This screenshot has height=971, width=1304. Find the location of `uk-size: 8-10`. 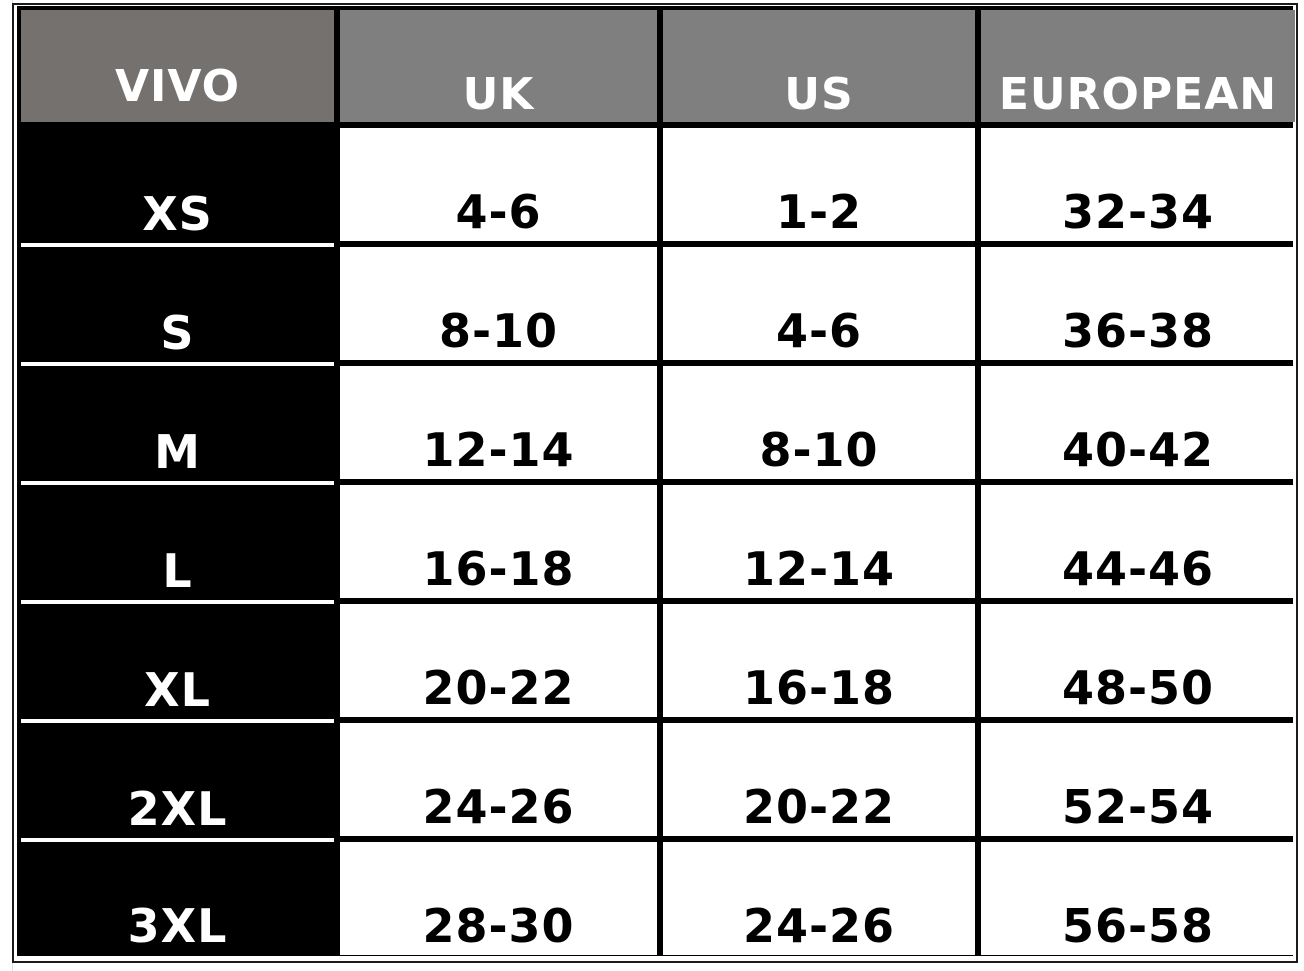

uk-size: 8-10 is located at coordinates (498, 303).